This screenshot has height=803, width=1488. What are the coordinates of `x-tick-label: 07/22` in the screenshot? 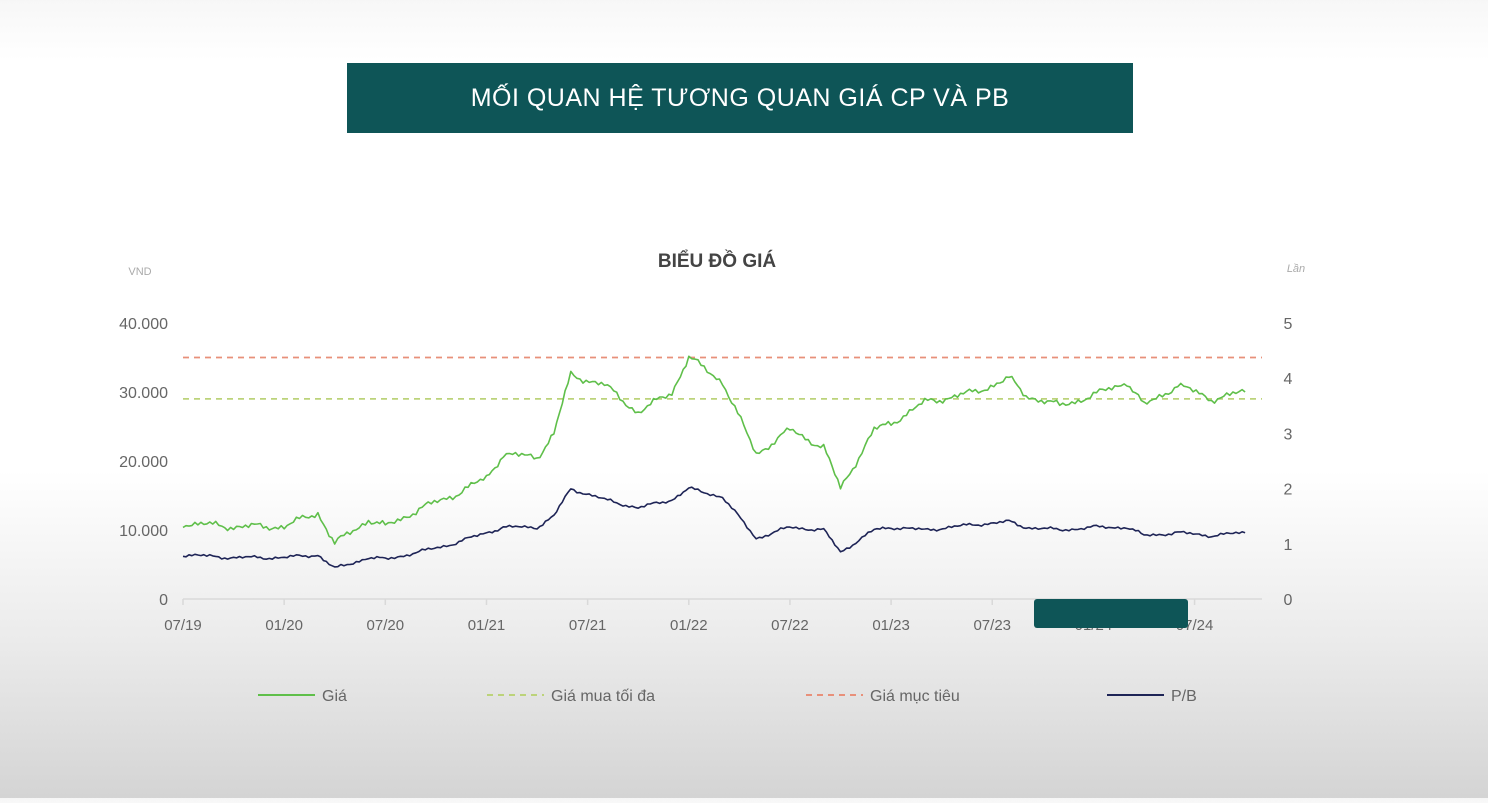 It's located at (790, 625).